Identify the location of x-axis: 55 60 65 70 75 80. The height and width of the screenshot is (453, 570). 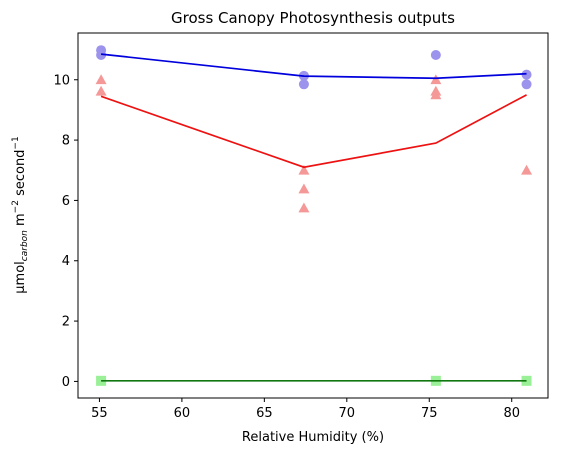
(305, 409).